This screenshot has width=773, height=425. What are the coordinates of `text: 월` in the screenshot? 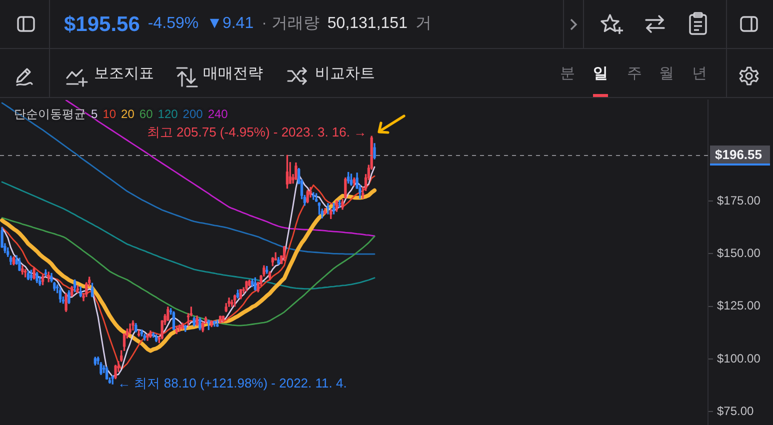 It's located at (666, 73).